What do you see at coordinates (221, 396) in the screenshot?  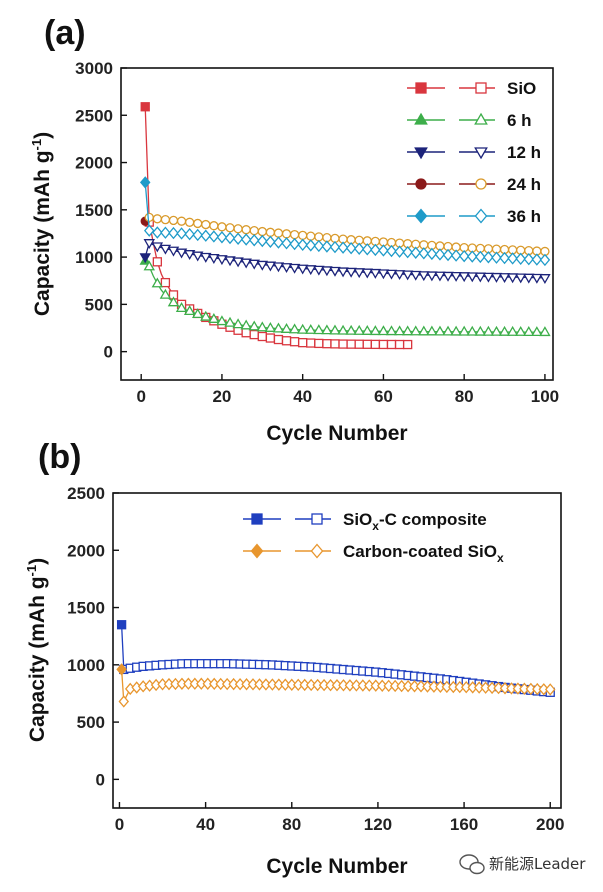 I see `x-tick-label: 20` at bounding box center [221, 396].